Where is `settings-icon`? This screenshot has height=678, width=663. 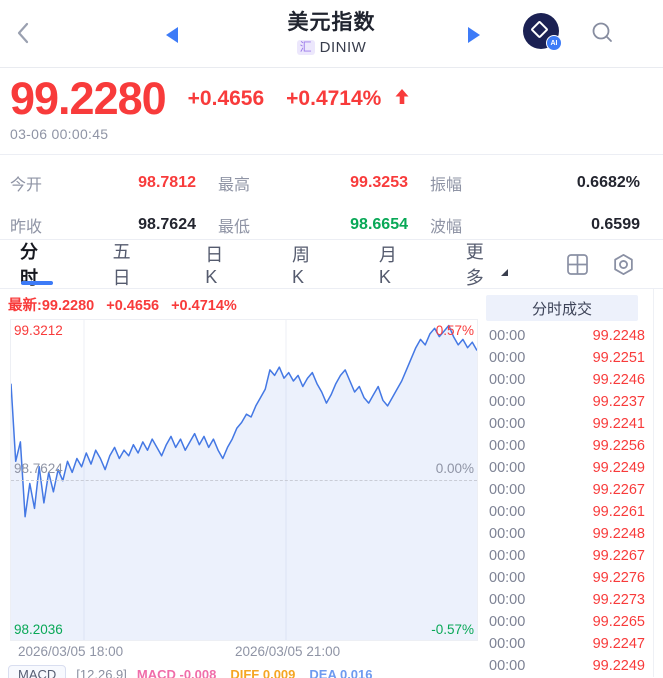 settings-icon is located at coordinates (623, 264).